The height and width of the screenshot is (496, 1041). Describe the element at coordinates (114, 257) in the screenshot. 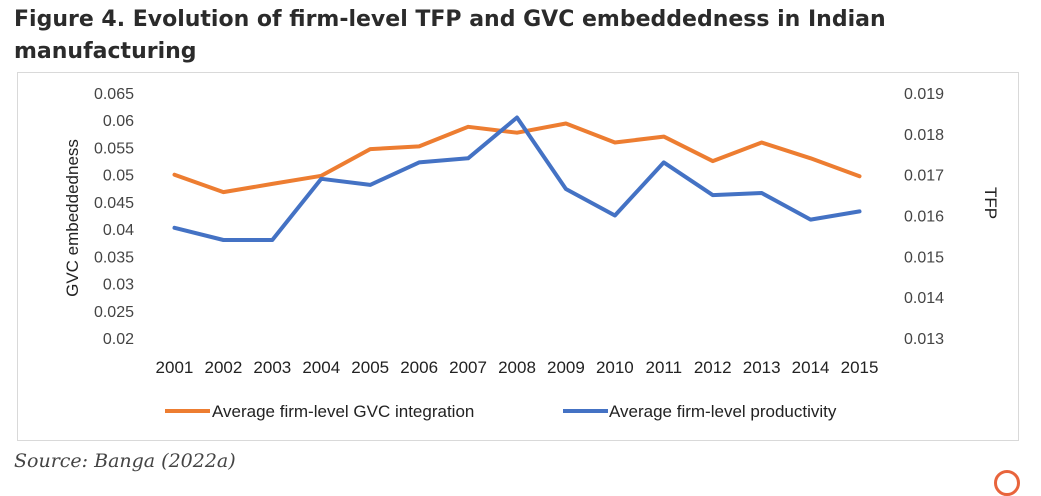

I see `left-tick-label: 0.035` at that location.